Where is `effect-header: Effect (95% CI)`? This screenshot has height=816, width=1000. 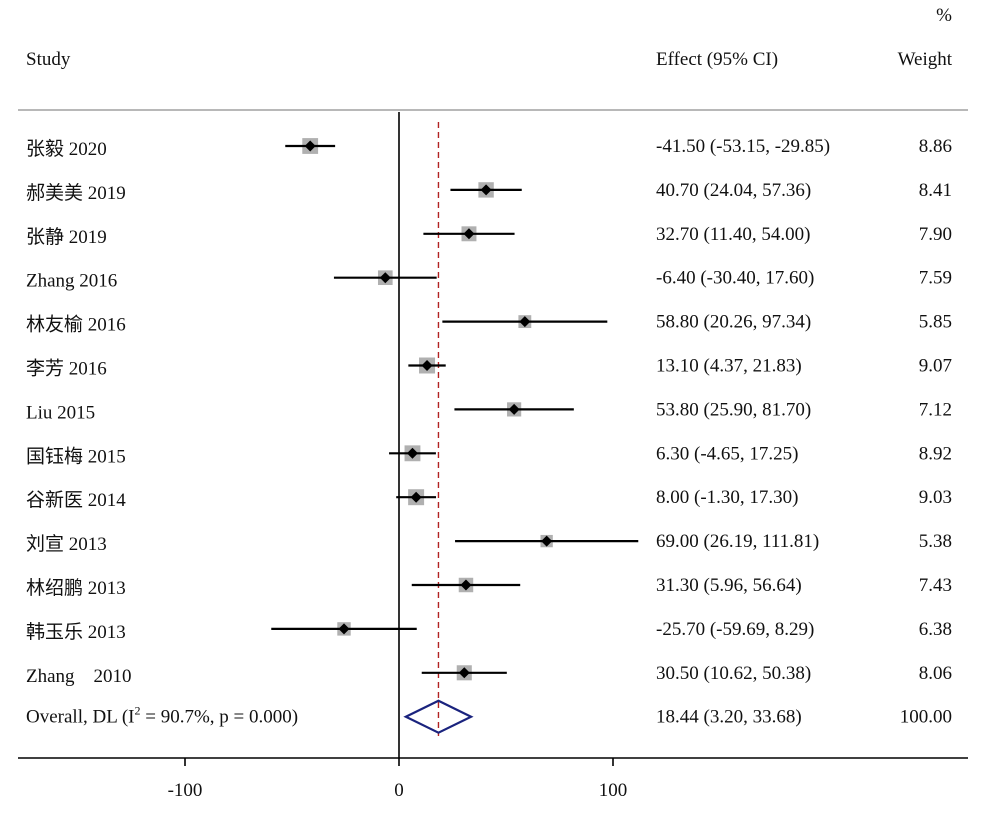 effect-header: Effect (95% CI) is located at coordinates (717, 59).